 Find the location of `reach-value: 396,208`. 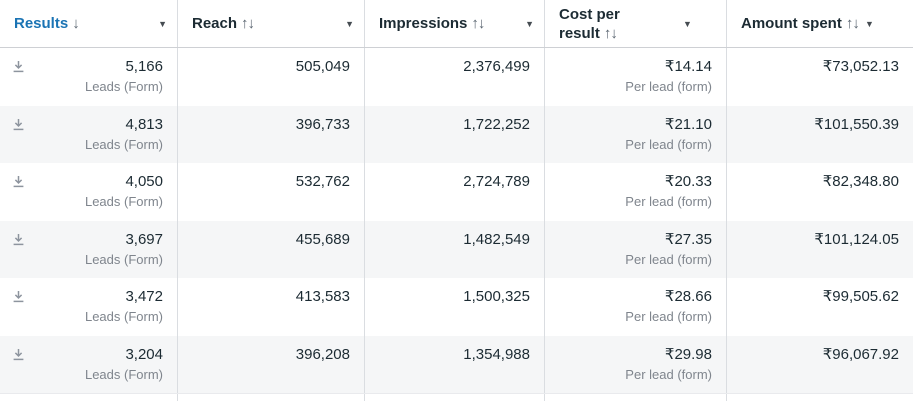

reach-value: 396,208 is located at coordinates (322, 354).